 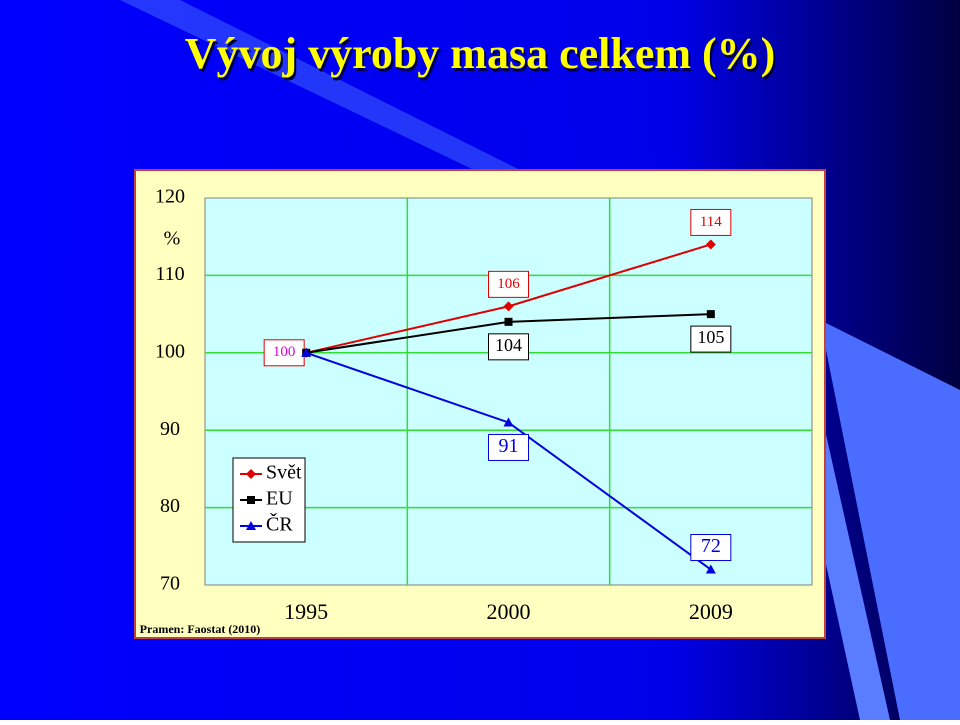 What do you see at coordinates (509, 611) in the screenshot?
I see `x-tick-label: 2000` at bounding box center [509, 611].